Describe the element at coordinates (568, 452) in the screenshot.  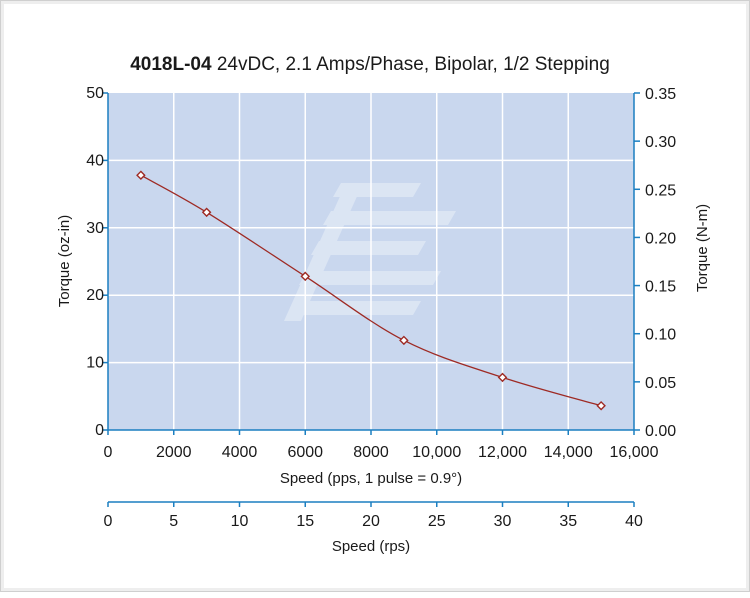
I see `x-tick-label: 14,000` at that location.